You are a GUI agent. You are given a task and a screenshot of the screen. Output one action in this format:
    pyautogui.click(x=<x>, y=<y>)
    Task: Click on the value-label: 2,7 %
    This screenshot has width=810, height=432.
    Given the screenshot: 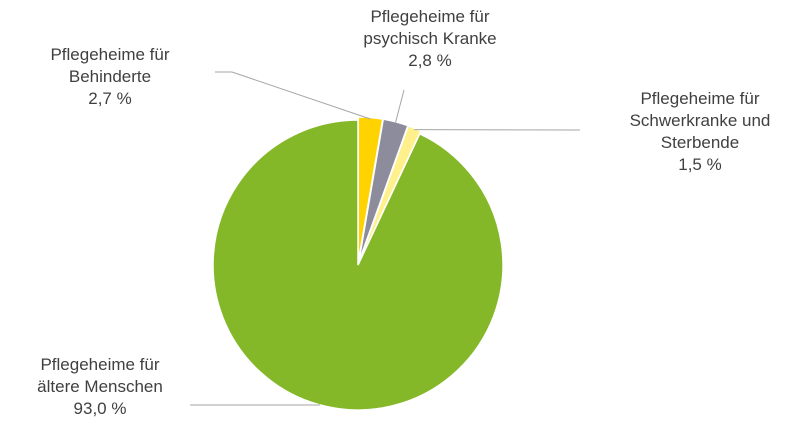 What is the action you would take?
    pyautogui.click(x=109, y=98)
    